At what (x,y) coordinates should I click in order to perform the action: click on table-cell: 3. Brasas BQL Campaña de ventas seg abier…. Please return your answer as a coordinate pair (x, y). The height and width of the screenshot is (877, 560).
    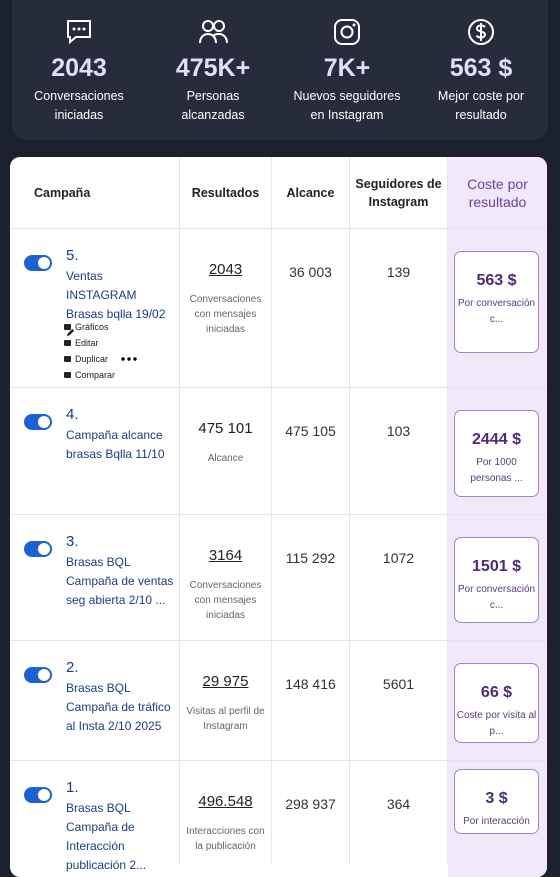
    Looking at the image, I should click on (95, 577).